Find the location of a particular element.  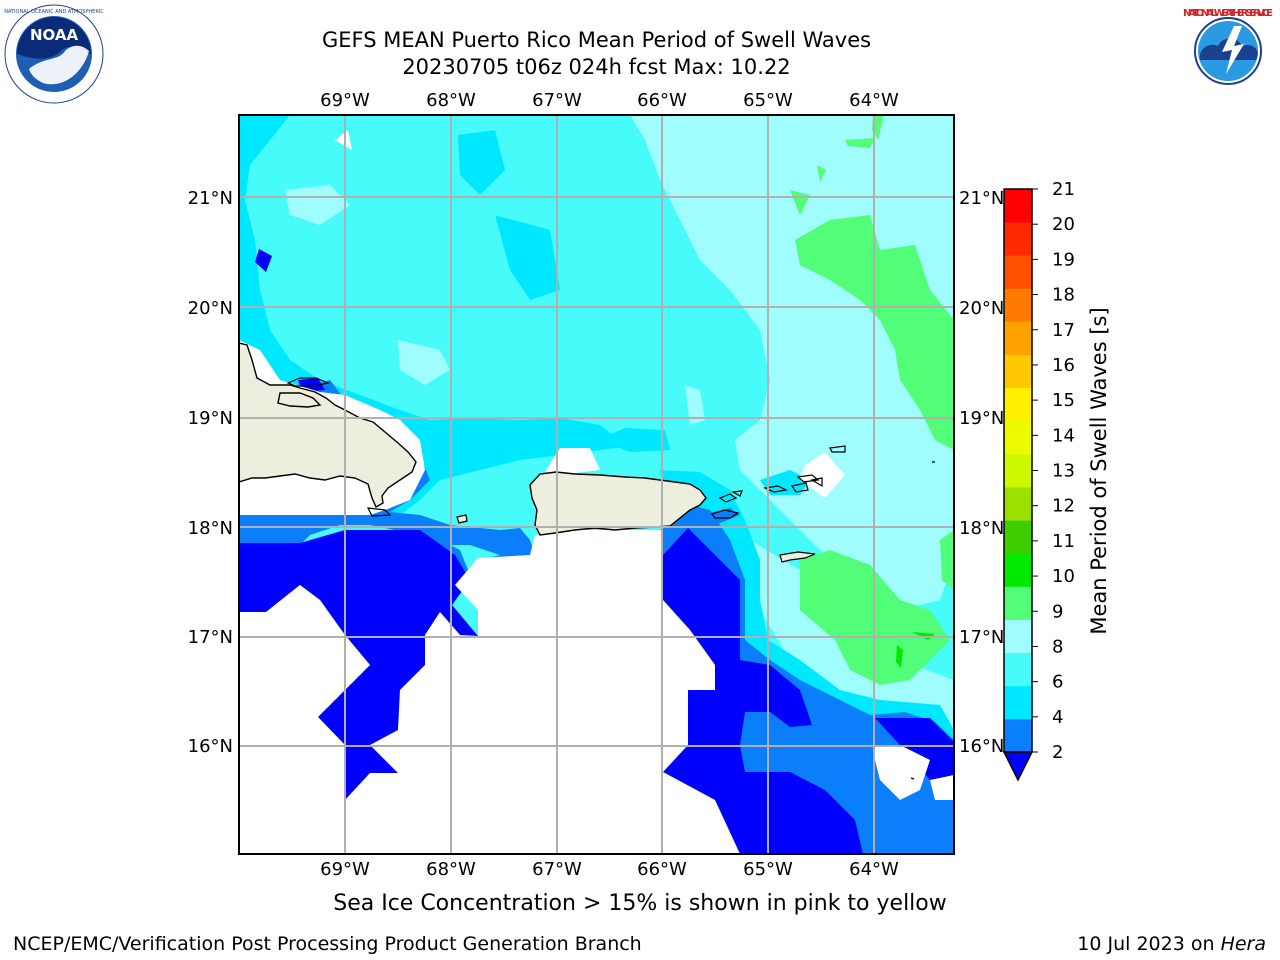

colorbar-tick-label: 14 is located at coordinates (1063, 435).